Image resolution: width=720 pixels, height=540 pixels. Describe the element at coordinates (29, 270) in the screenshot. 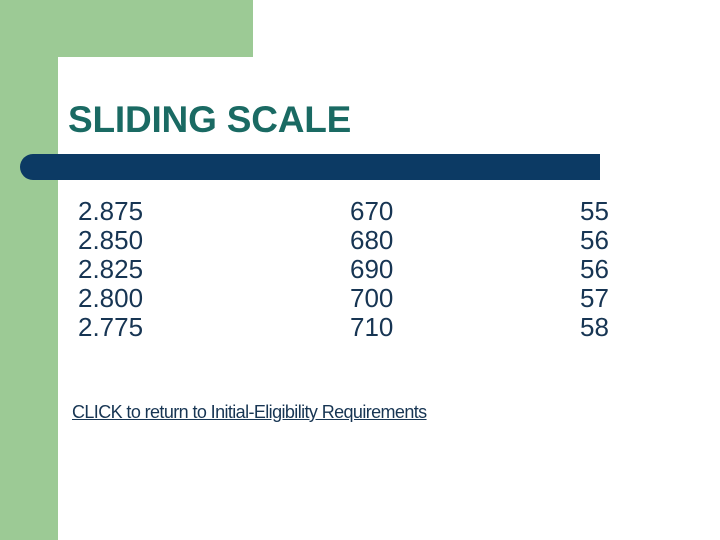

I see `left-green-band` at that location.